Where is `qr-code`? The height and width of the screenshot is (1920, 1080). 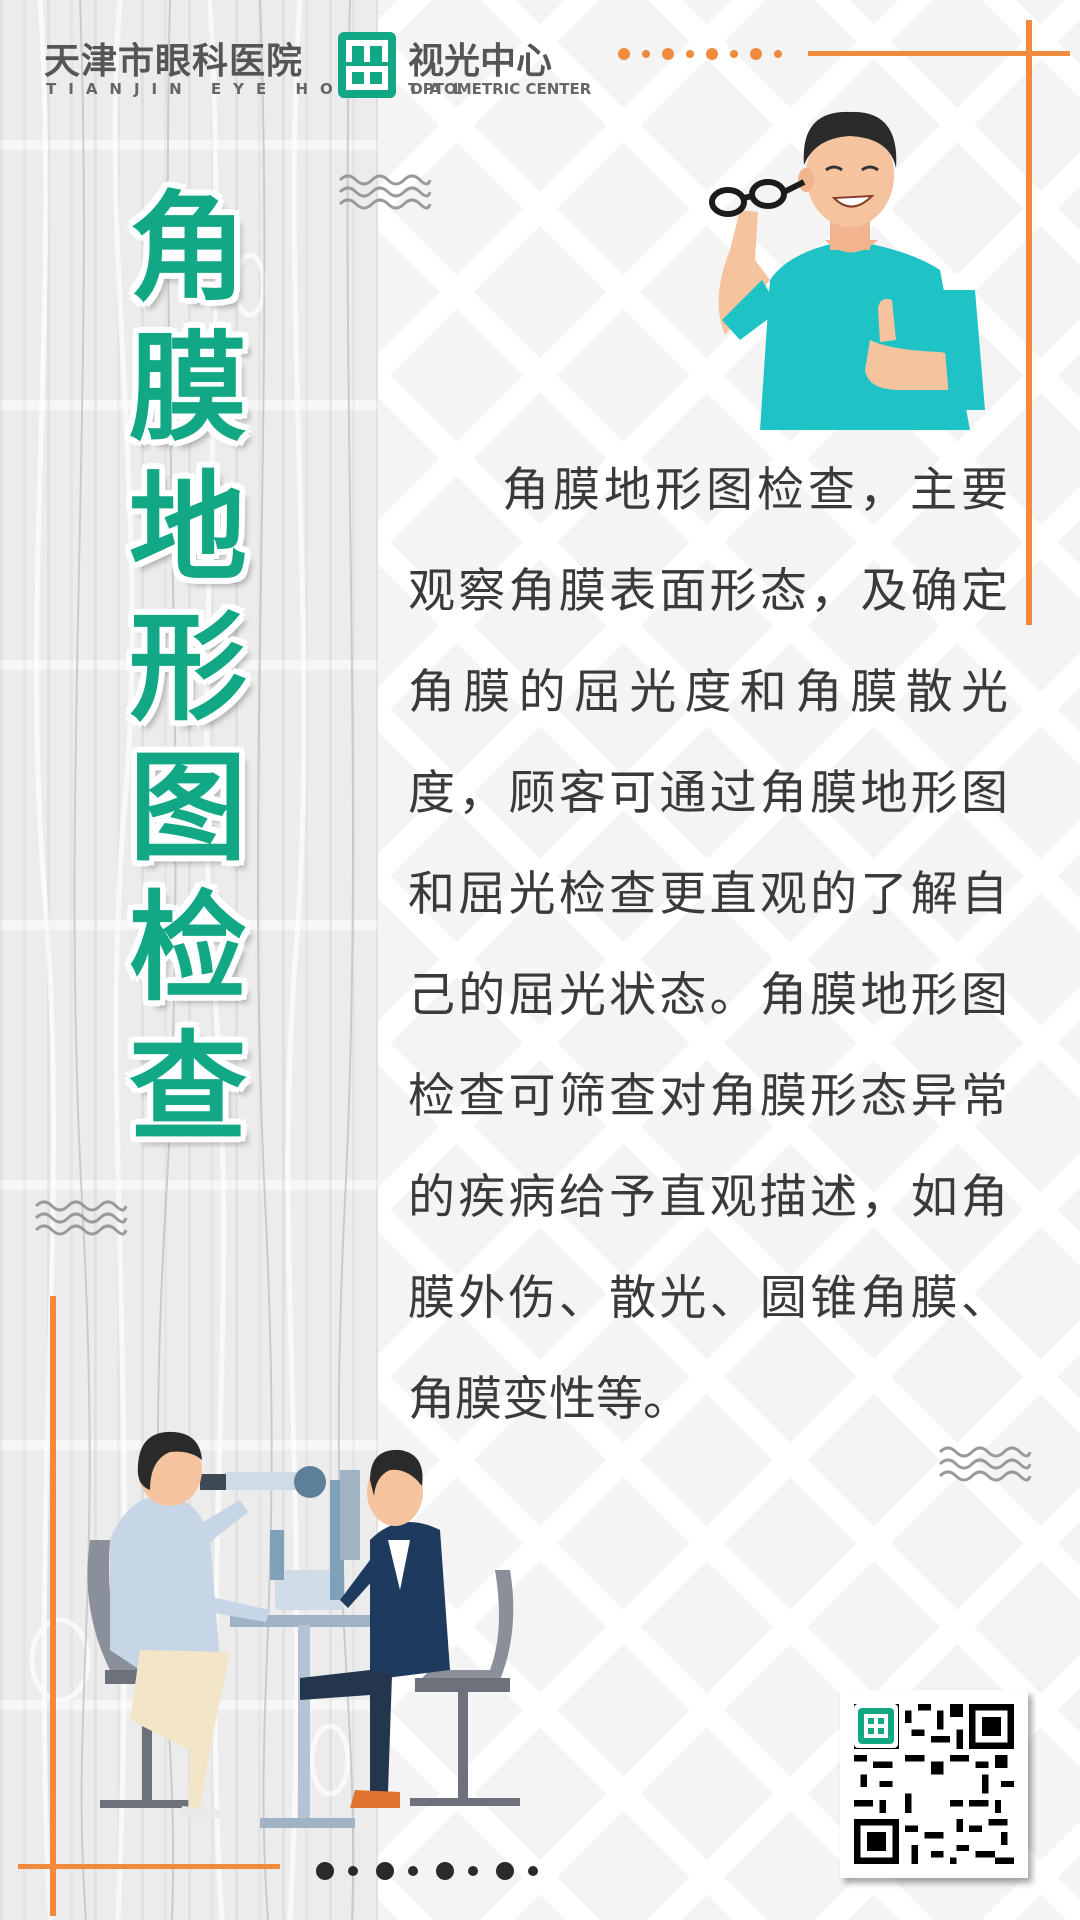
qr-code is located at coordinates (934, 1784).